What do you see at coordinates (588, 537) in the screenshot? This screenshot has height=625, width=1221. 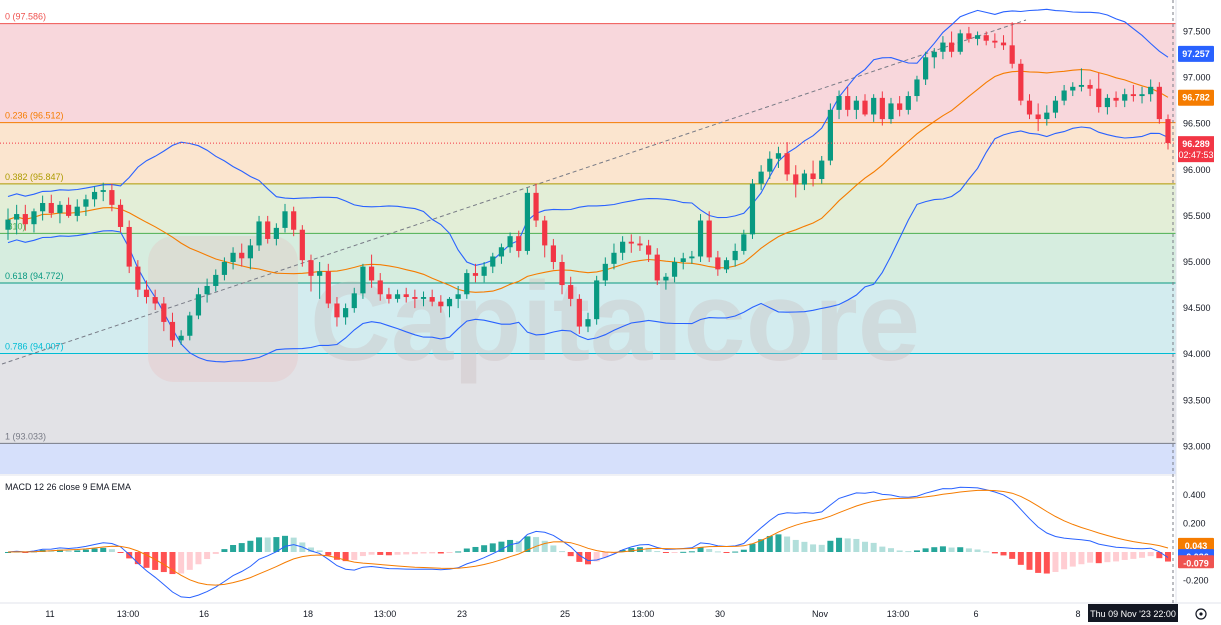 I see `signal-line` at bounding box center [588, 537].